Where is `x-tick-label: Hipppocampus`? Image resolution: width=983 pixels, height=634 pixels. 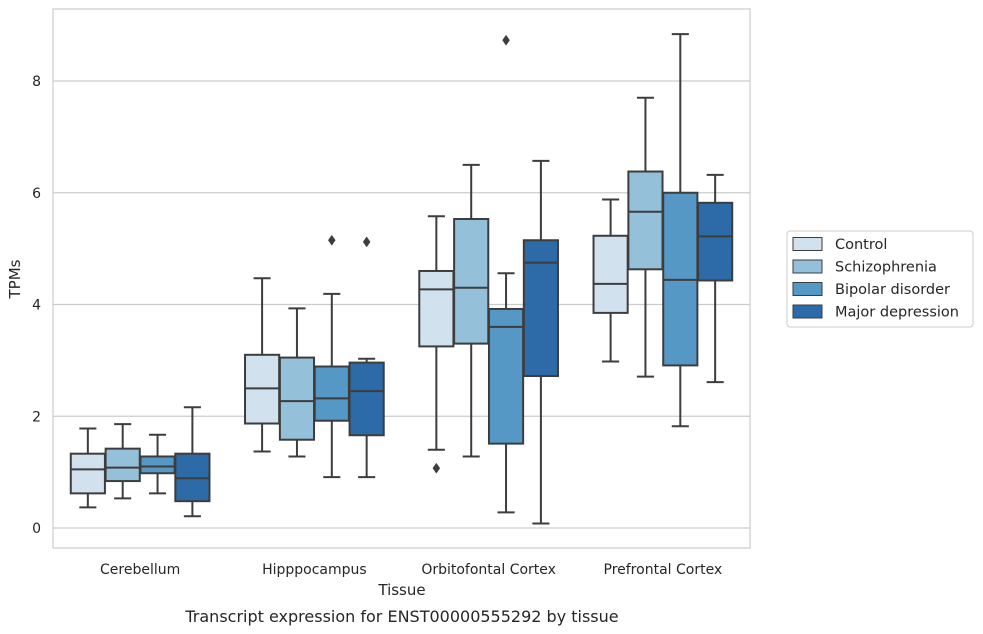 x-tick-label: Hipppocampus is located at coordinates (314, 570).